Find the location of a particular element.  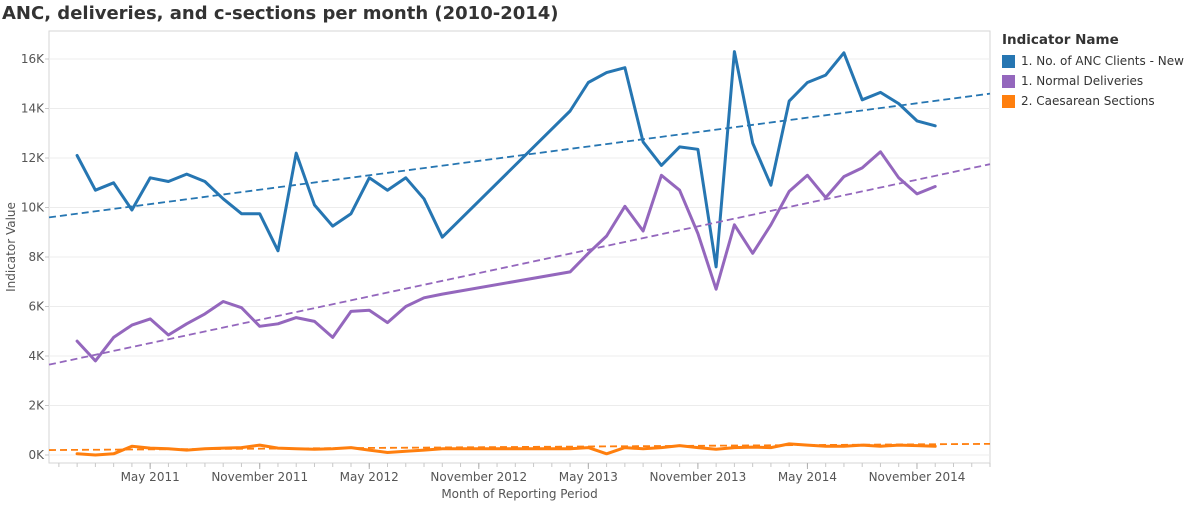

y-tick-label: 6K is located at coordinates (36, 307).